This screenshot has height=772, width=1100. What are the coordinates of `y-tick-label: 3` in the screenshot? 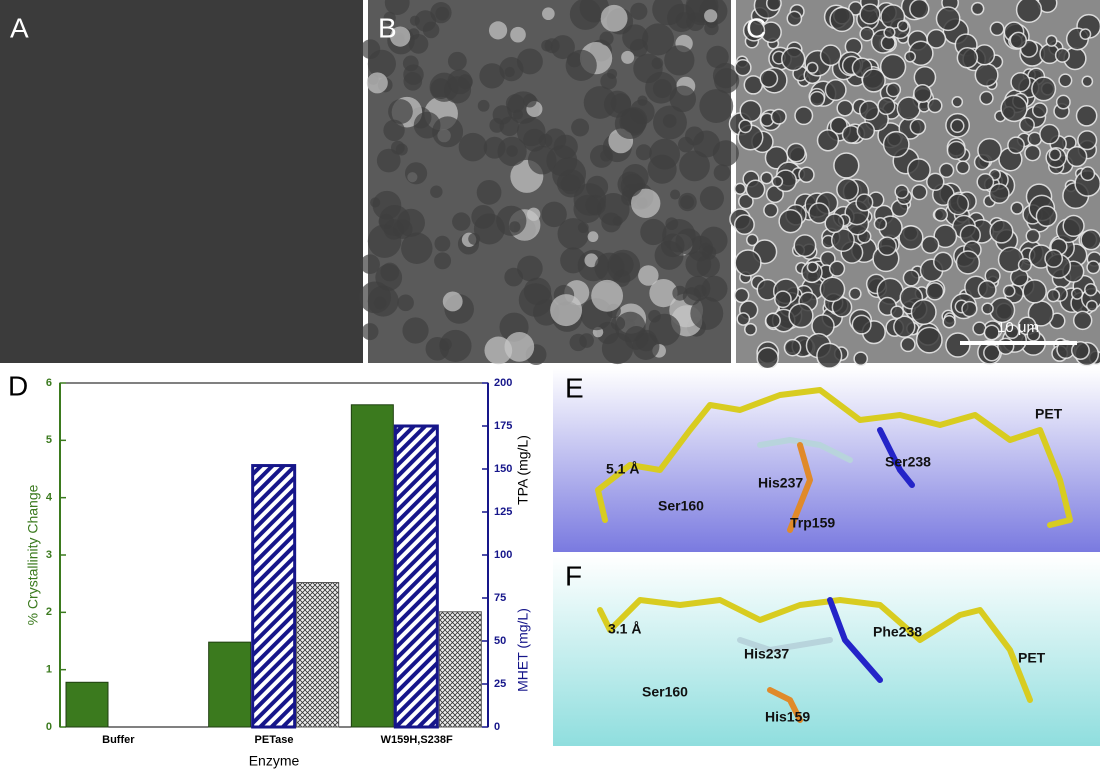 It's located at (49, 555).